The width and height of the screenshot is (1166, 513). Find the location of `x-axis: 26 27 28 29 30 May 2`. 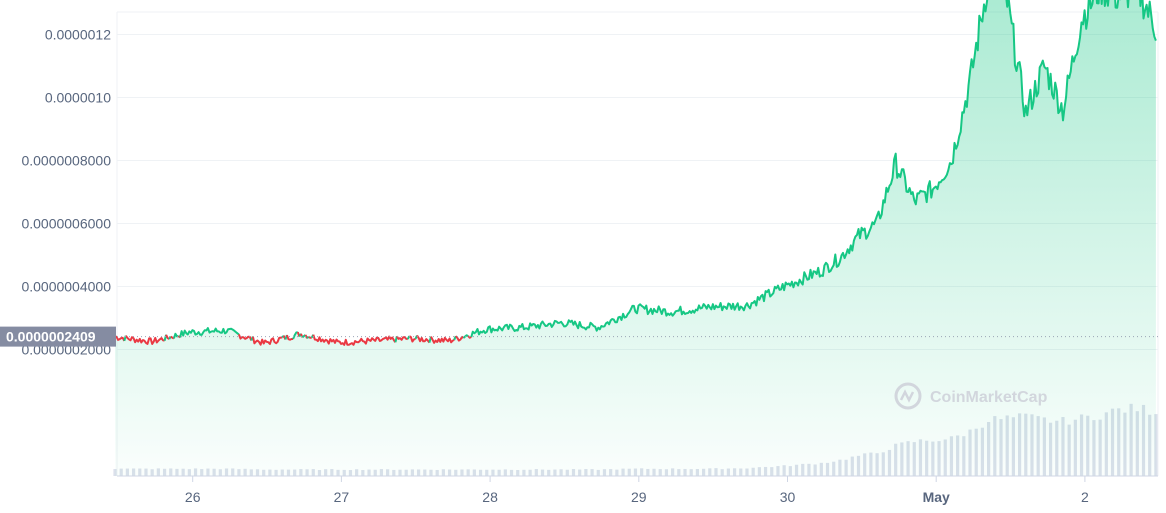

x-axis: 26 27 28 29 30 May 2 is located at coordinates (637, 490).